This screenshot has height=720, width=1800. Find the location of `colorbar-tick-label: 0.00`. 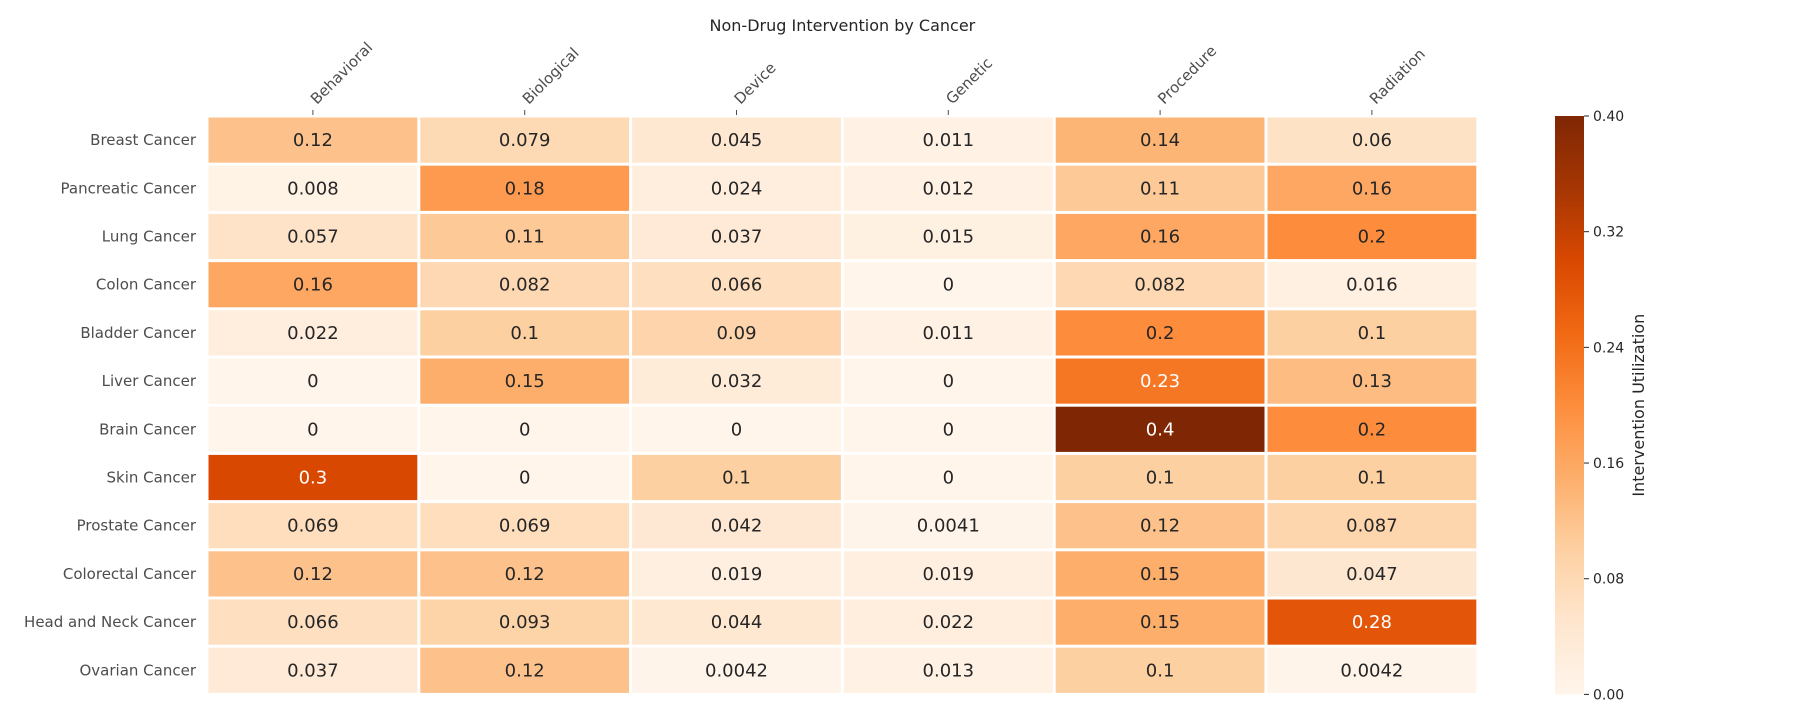

colorbar-tick-label: 0.00 is located at coordinates (1608, 695).